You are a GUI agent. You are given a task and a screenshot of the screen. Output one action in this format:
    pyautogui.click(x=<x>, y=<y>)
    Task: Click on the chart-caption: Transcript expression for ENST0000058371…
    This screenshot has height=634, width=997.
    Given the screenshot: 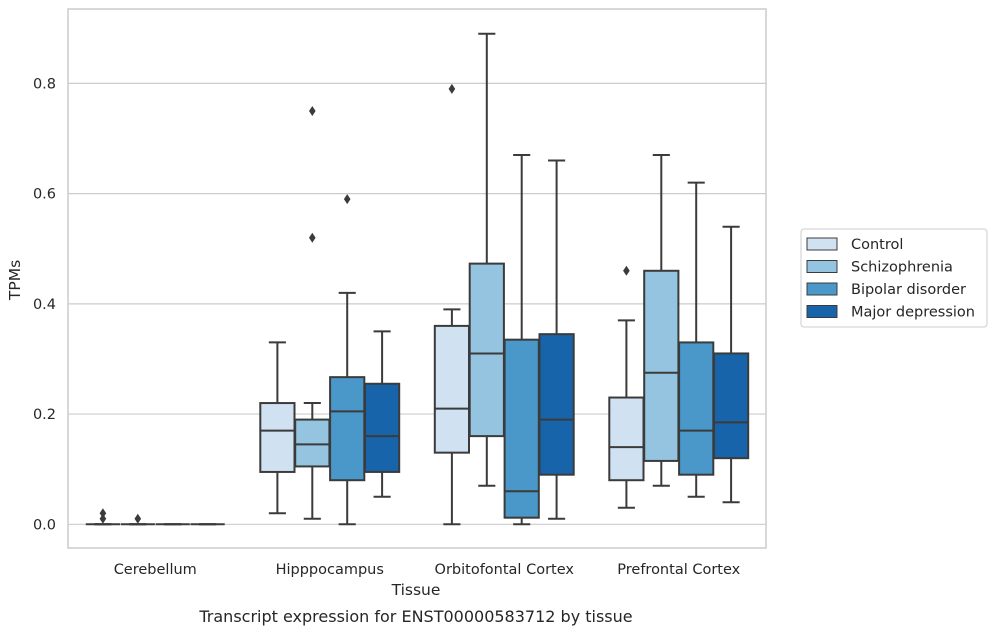 What is the action you would take?
    pyautogui.click(x=415, y=616)
    